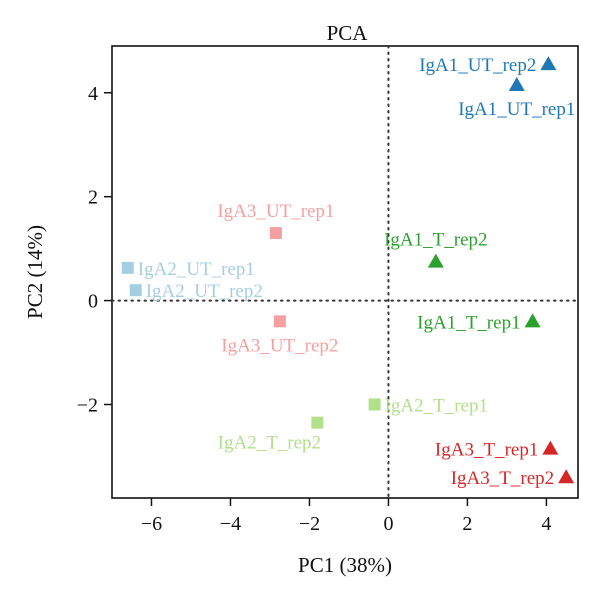  Describe the element at coordinates (196, 269) in the screenshot. I see `point-label: IgA2_UT_rep1` at that location.